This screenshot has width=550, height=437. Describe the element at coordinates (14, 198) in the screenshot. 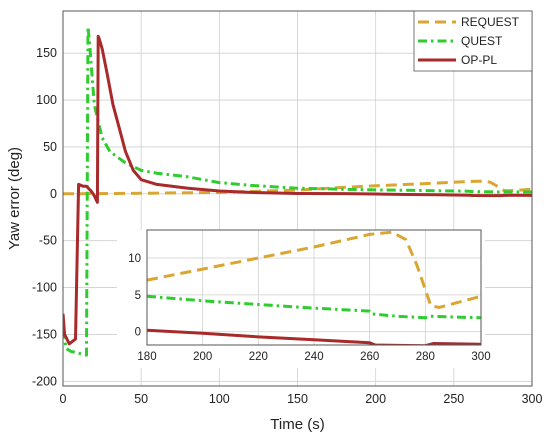

I see `y-axis-label: Yaw error (deg)` at that location.